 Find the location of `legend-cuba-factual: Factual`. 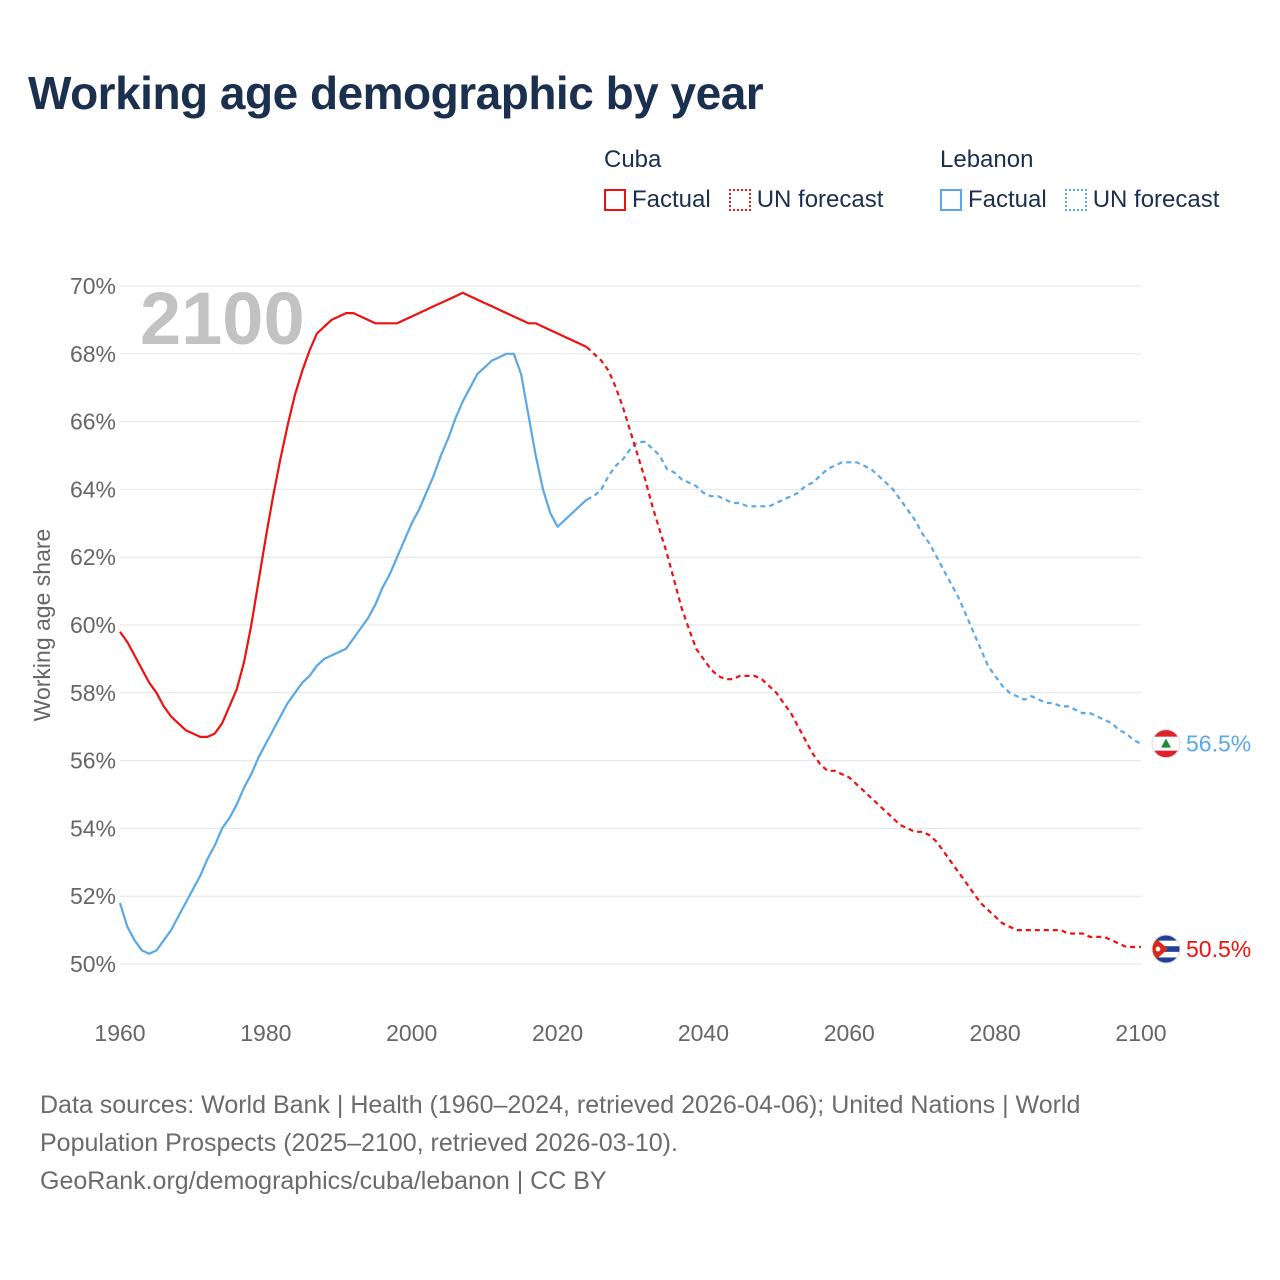

legend-cuba-factual: Factual is located at coordinates (657, 200).